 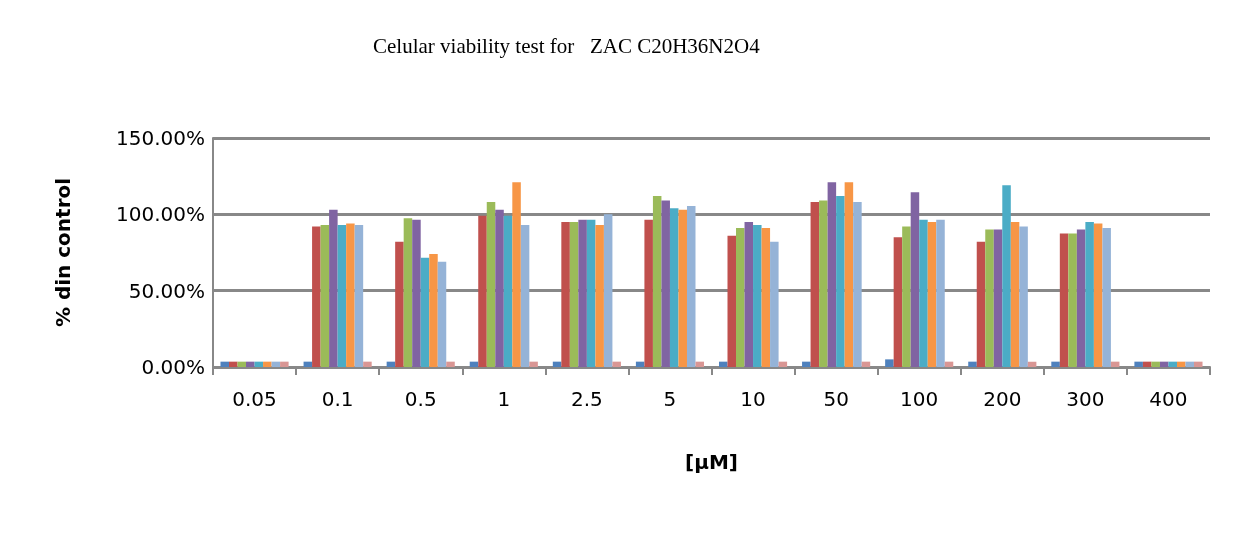 What do you see at coordinates (670, 399) in the screenshot?
I see `x-tick-label: 5` at bounding box center [670, 399].